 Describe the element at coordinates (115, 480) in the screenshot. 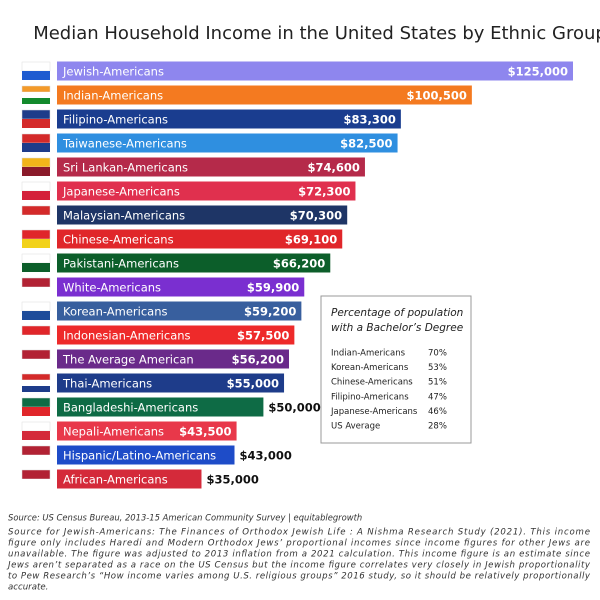

I see `category-label: African-Americans` at that location.